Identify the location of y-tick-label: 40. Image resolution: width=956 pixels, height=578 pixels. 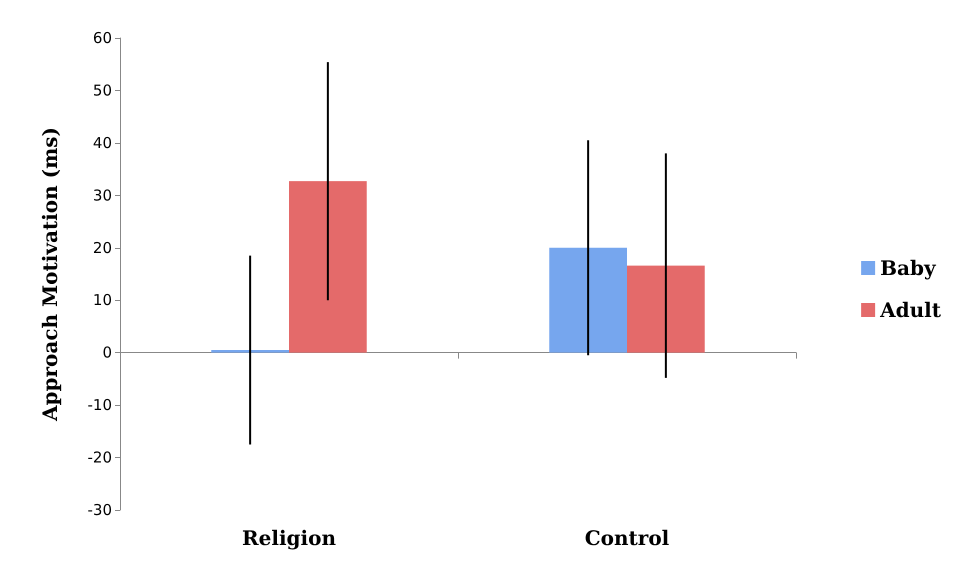
(102, 143).